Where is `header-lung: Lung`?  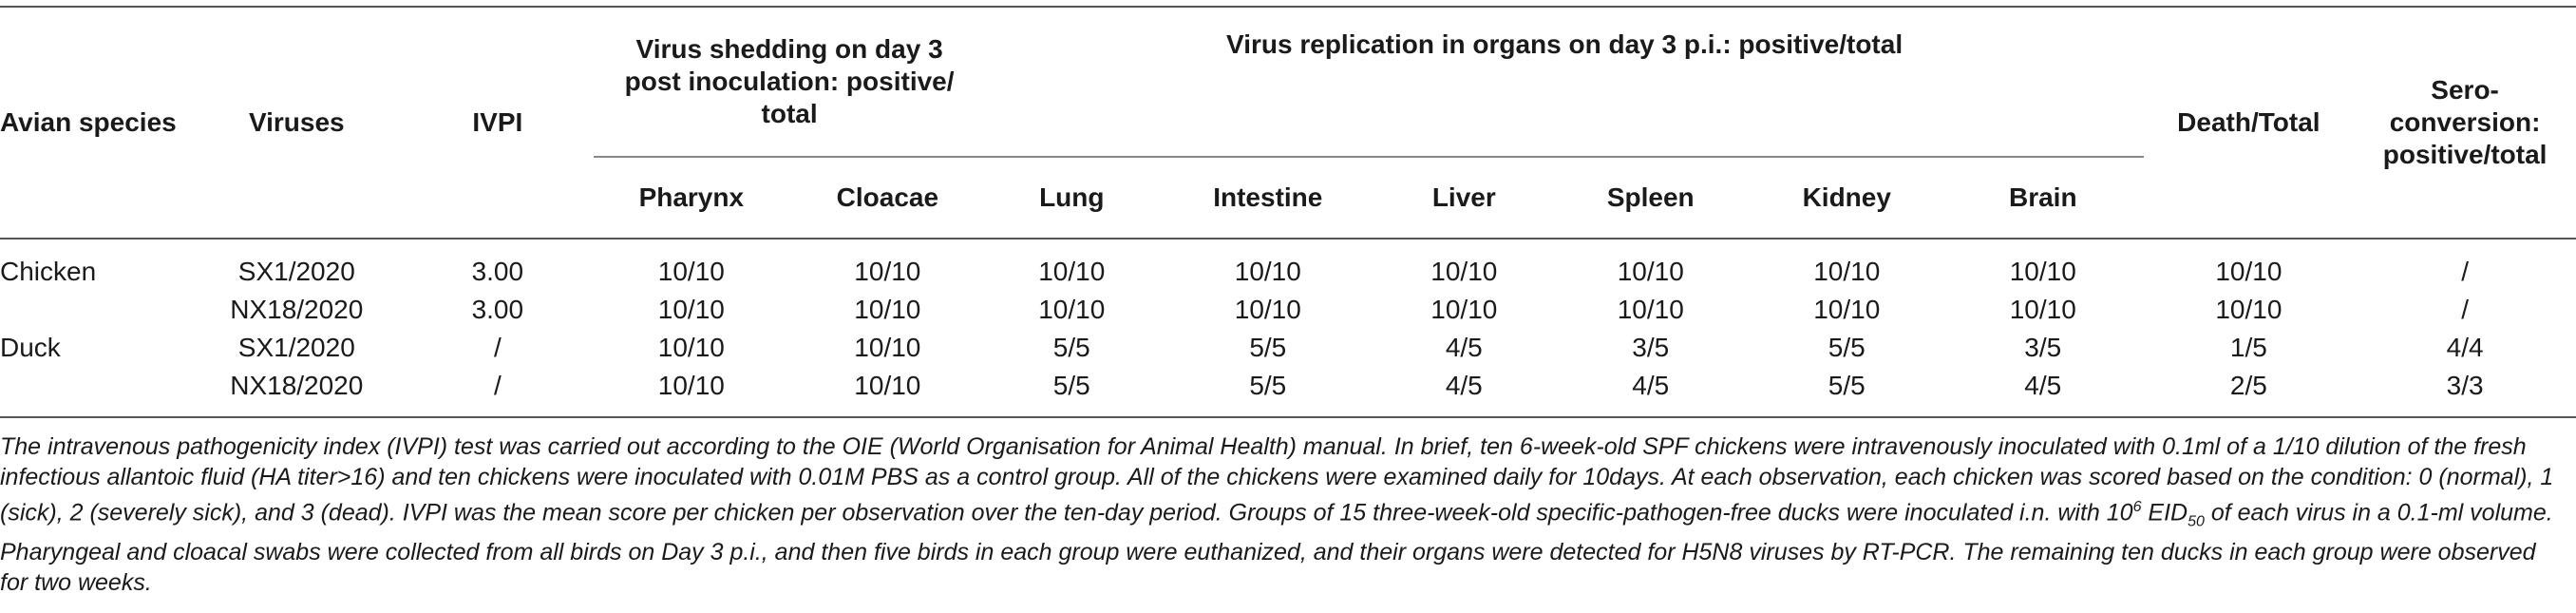 header-lung: Lung is located at coordinates (1072, 197).